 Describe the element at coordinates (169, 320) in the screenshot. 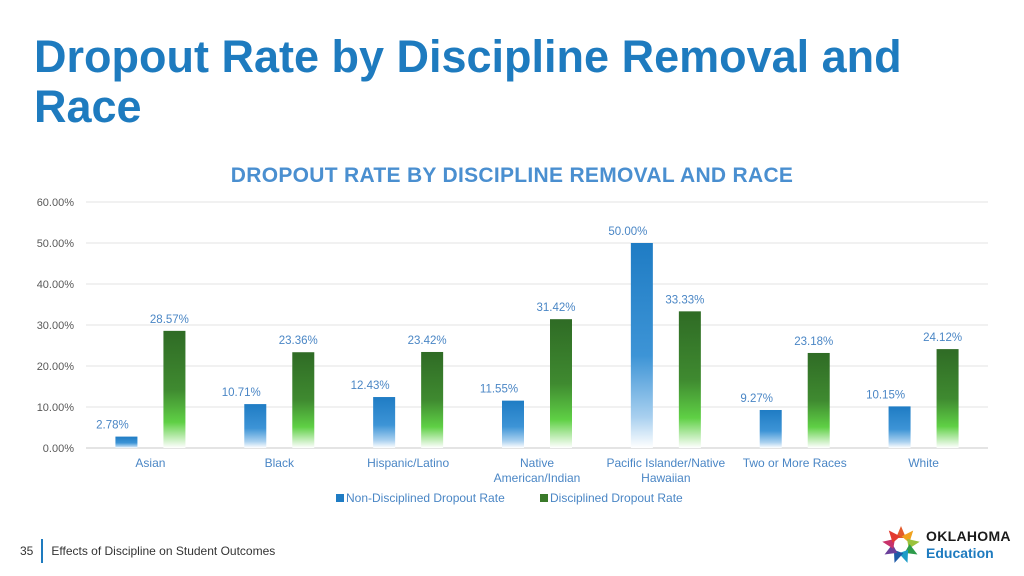

I see `data-label: 28.57%` at that location.